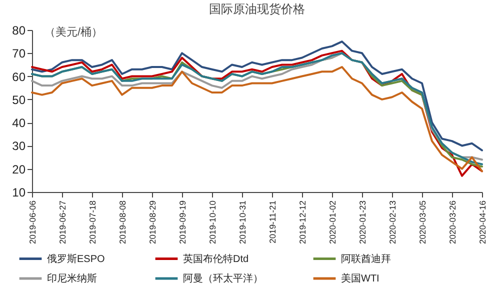  I want to click on y-tick-label: 80, so click(19, 31).